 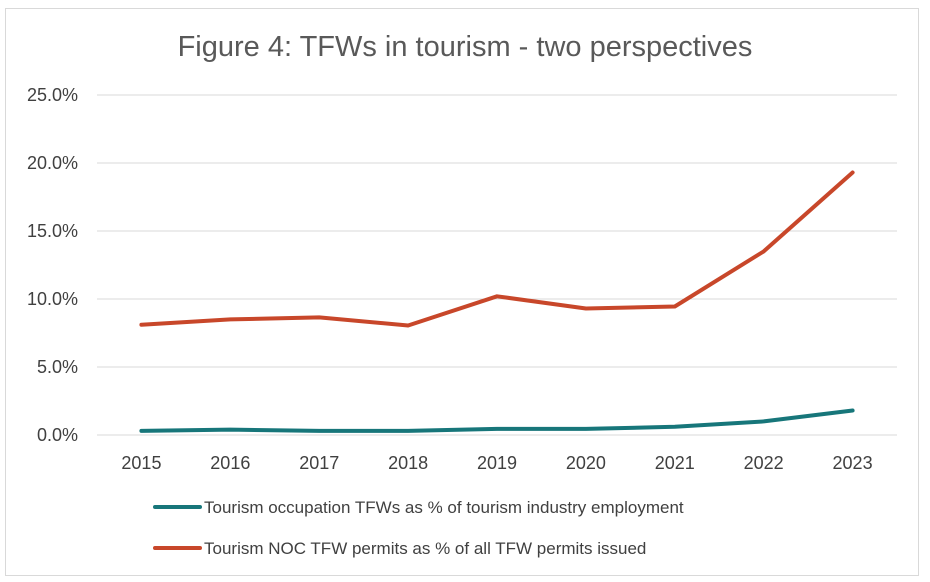 I want to click on x-axis-ticks: 2015 2016 2017 2018 2019 2020 2021 2022 2023, so click(x=496, y=463).